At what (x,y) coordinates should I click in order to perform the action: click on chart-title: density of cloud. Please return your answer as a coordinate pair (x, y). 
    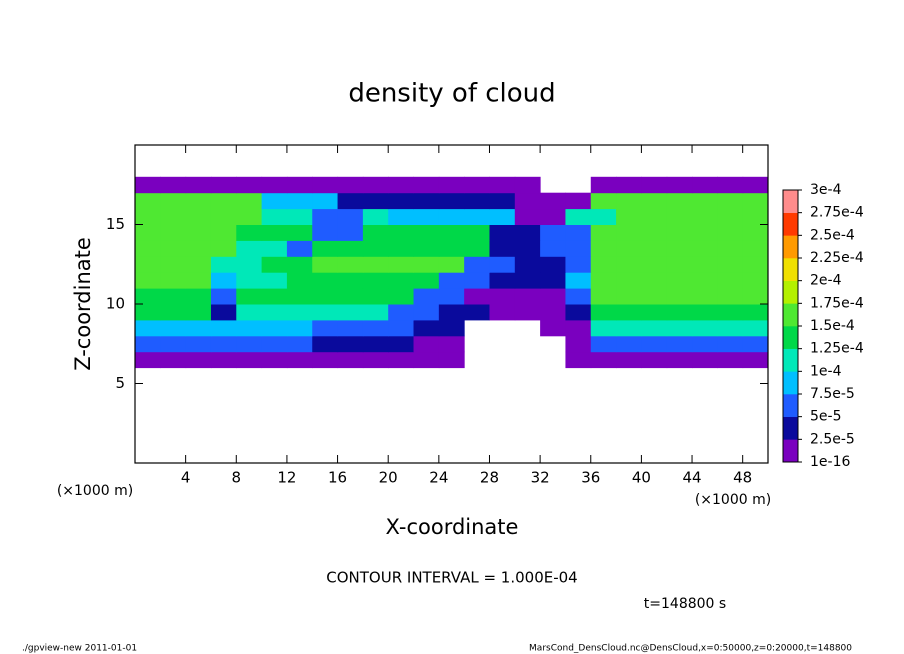
    Looking at the image, I should click on (451, 94).